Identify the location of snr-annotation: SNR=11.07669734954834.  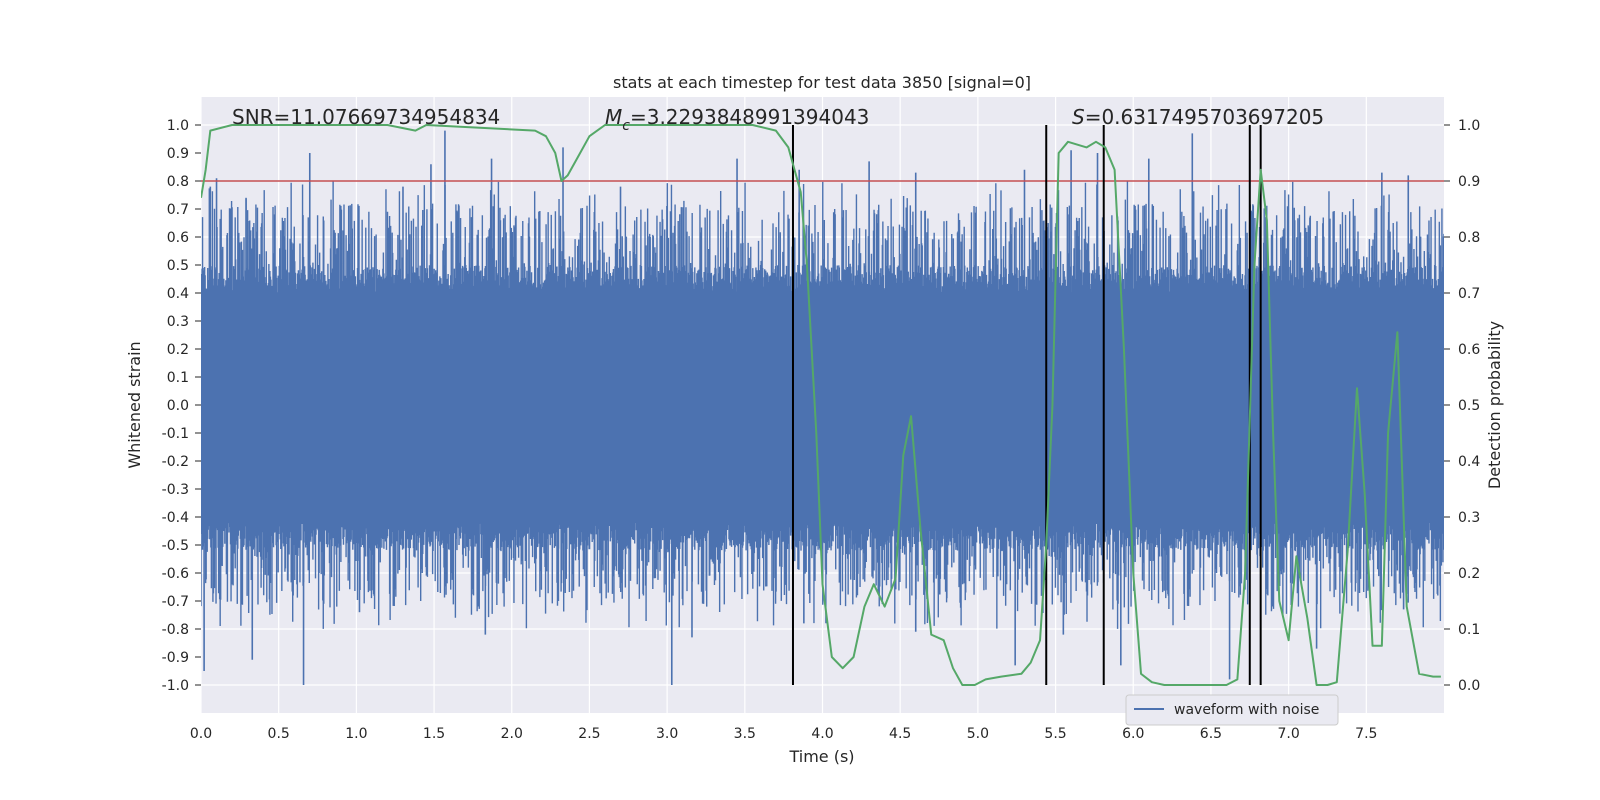
(366, 117).